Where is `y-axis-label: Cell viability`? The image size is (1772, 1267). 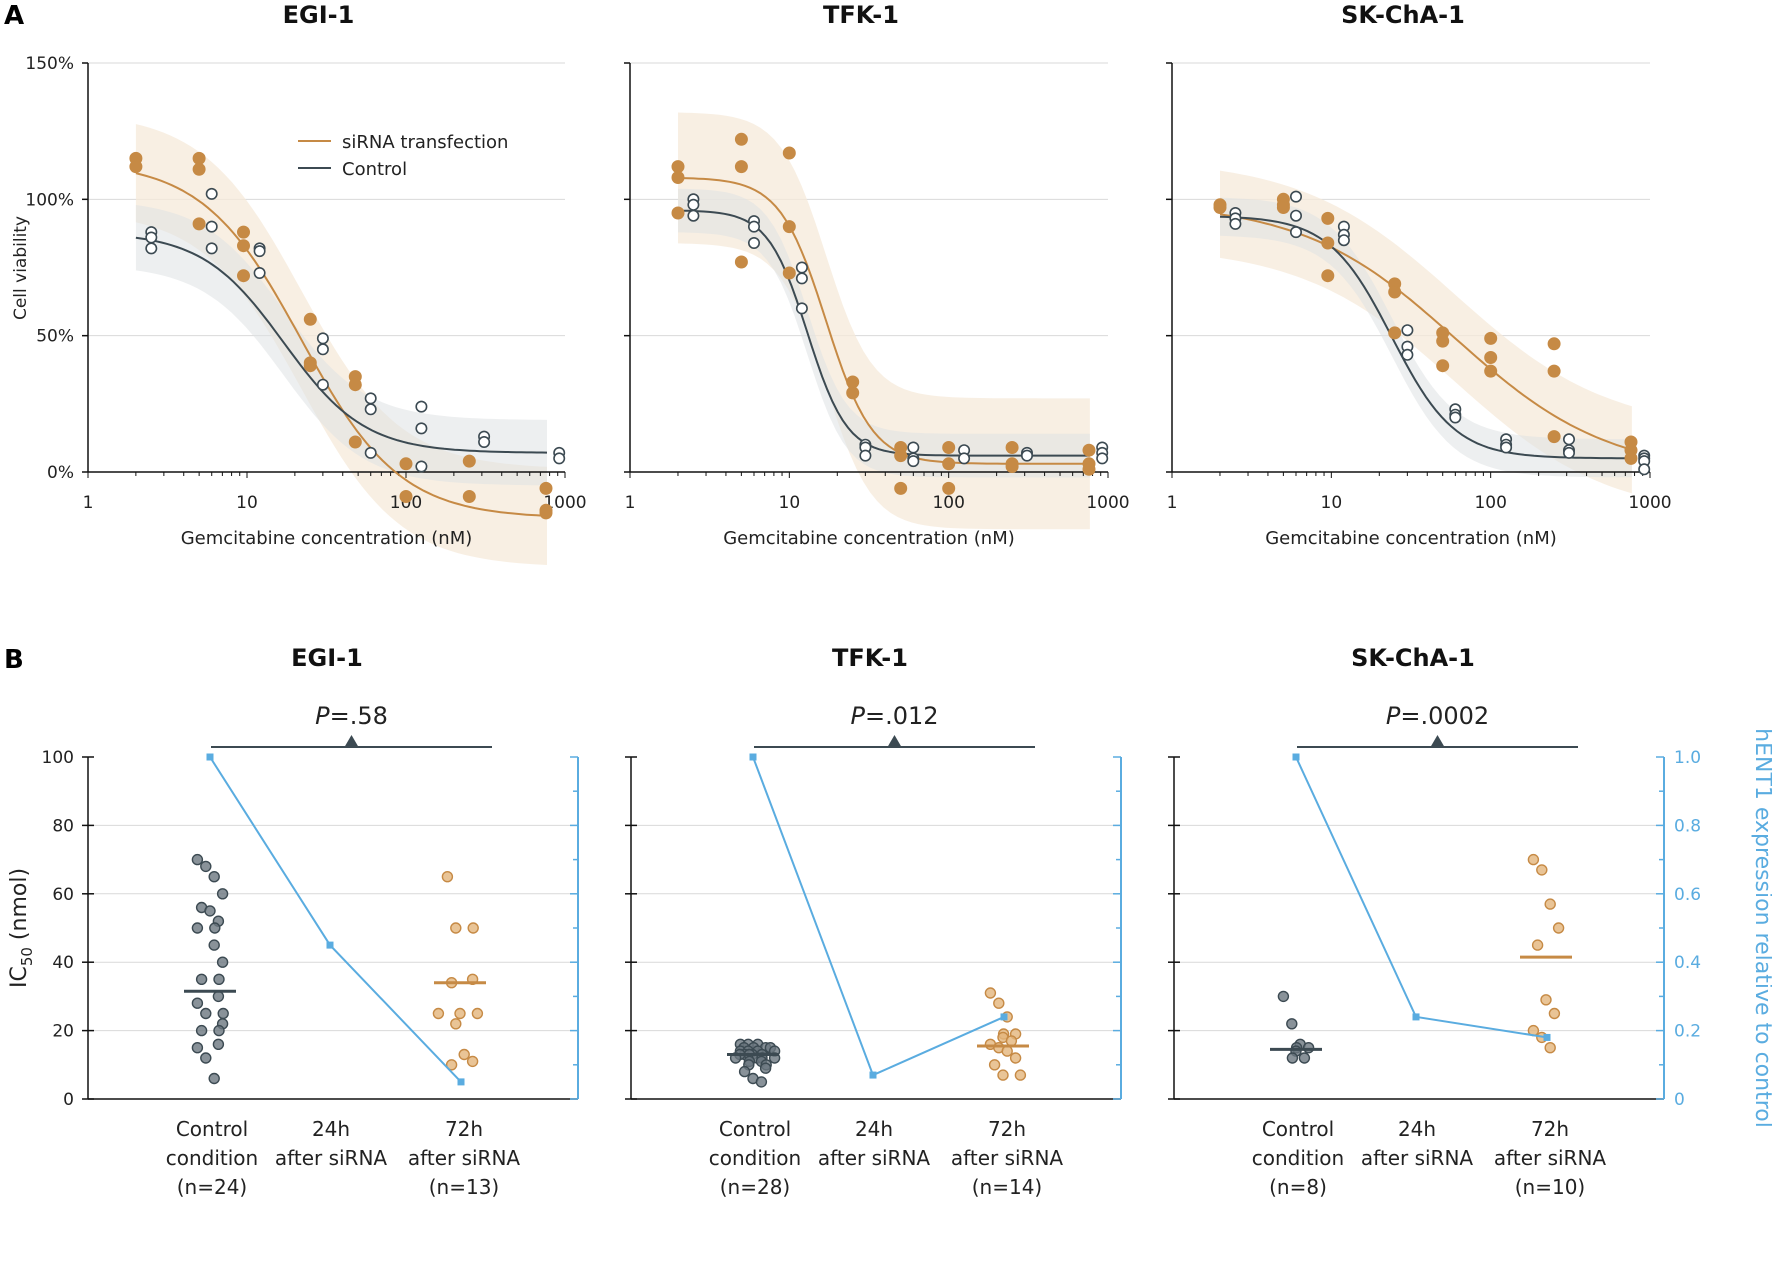
y-axis-label: Cell viability is located at coordinates (21, 268).